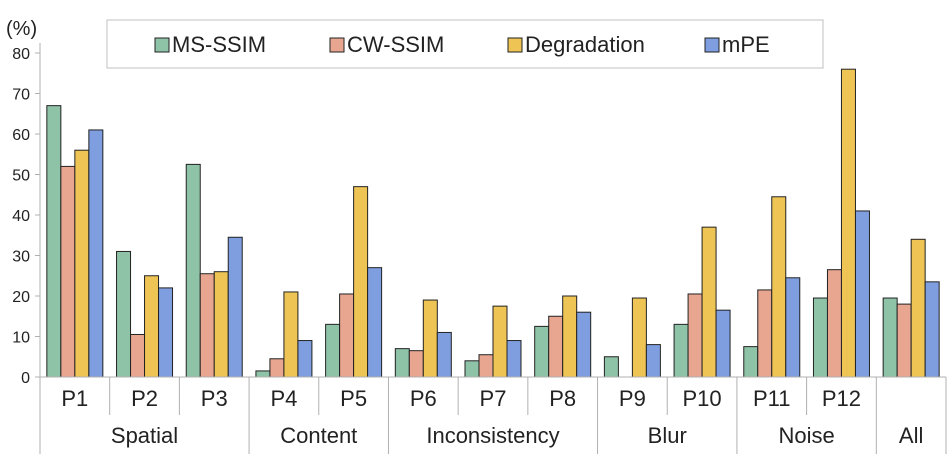 The image size is (952, 454). Describe the element at coordinates (162, 45) in the screenshot. I see `legend-swatch-ms-ssim` at that location.